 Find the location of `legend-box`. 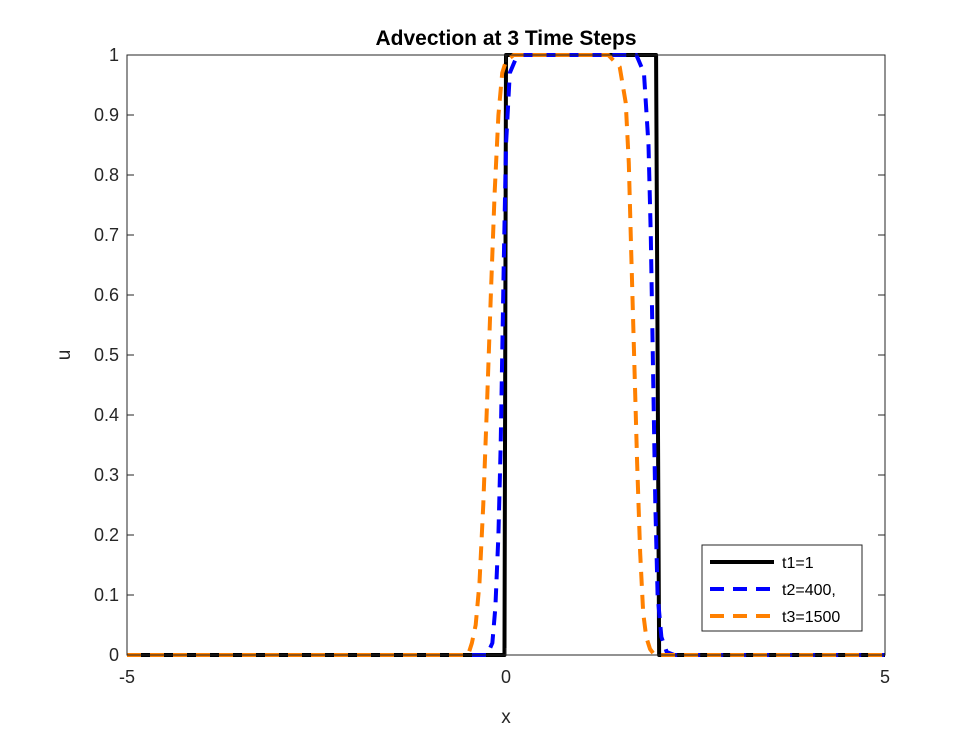

legend-box is located at coordinates (782, 588).